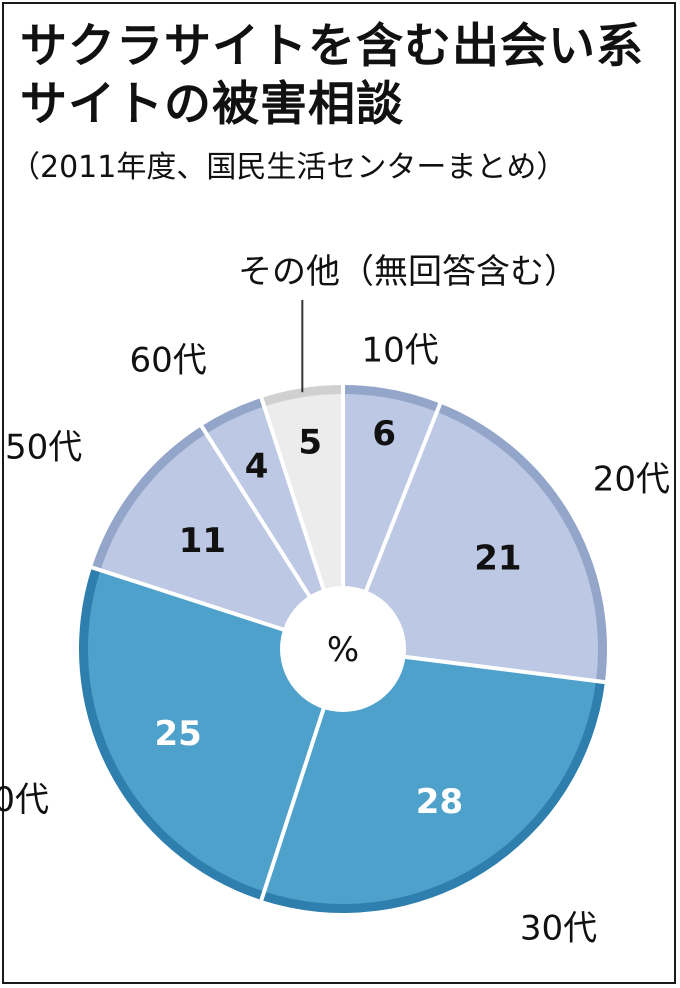 The image size is (680, 988). I want to click on category-label-0: 10代, so click(400, 350).